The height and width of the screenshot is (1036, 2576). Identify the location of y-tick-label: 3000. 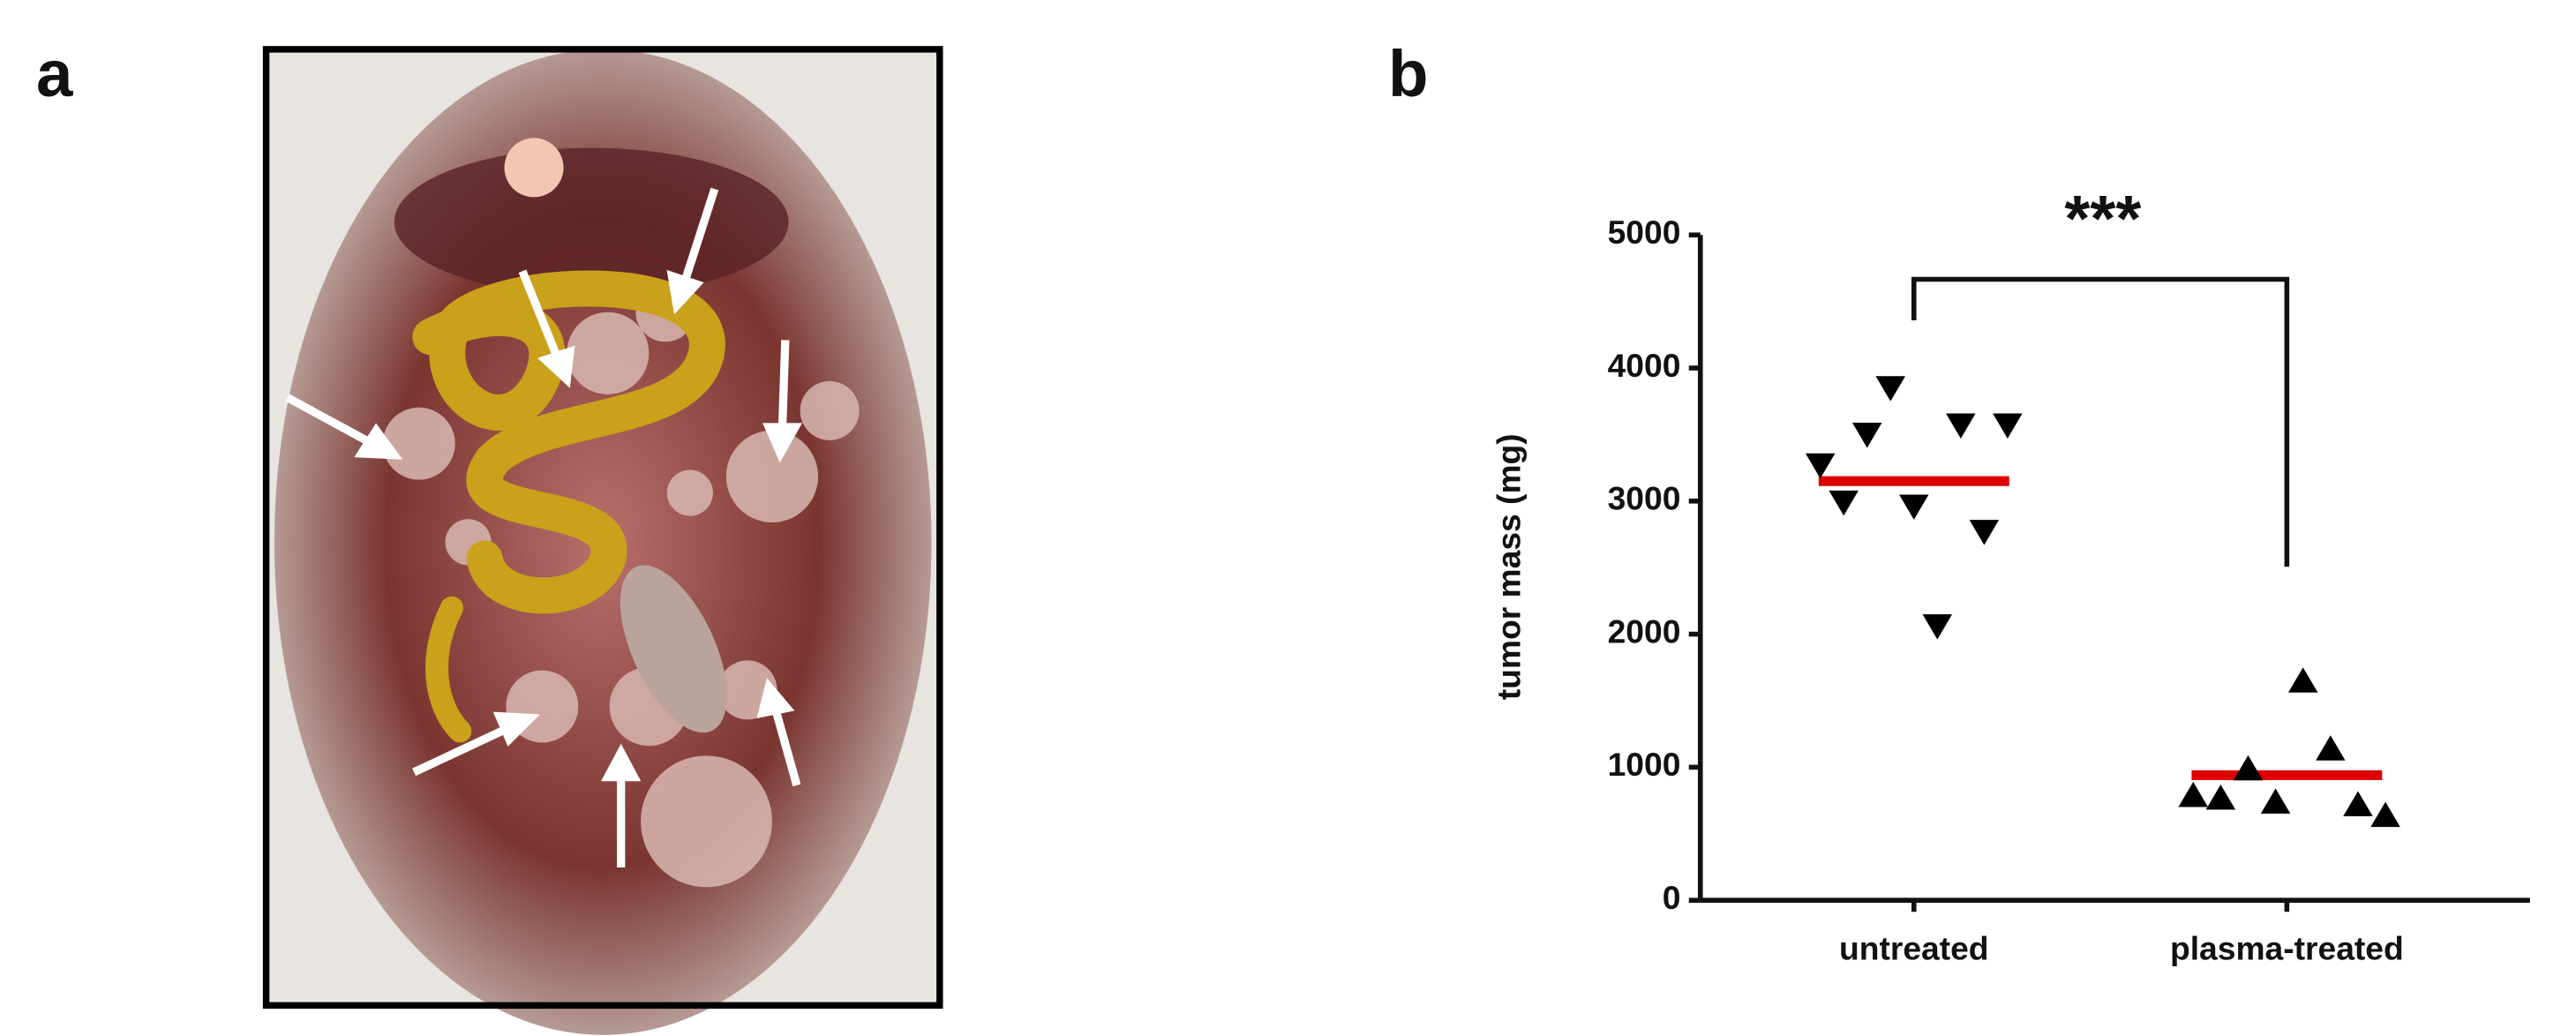
(1644, 499).